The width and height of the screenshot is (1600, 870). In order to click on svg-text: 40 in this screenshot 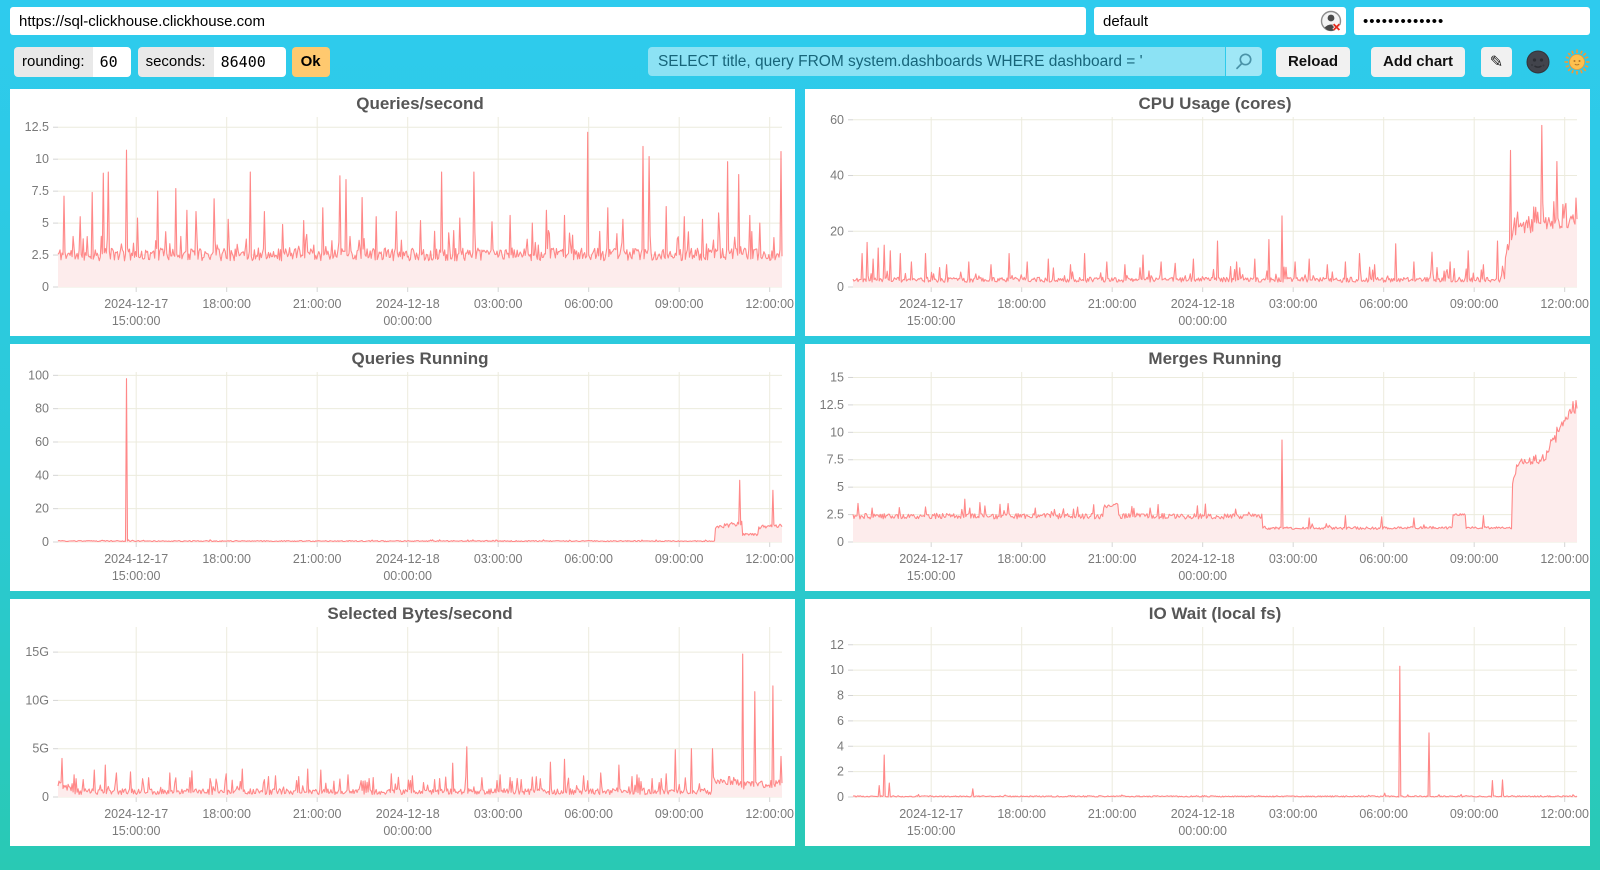, I will do `click(42, 475)`.